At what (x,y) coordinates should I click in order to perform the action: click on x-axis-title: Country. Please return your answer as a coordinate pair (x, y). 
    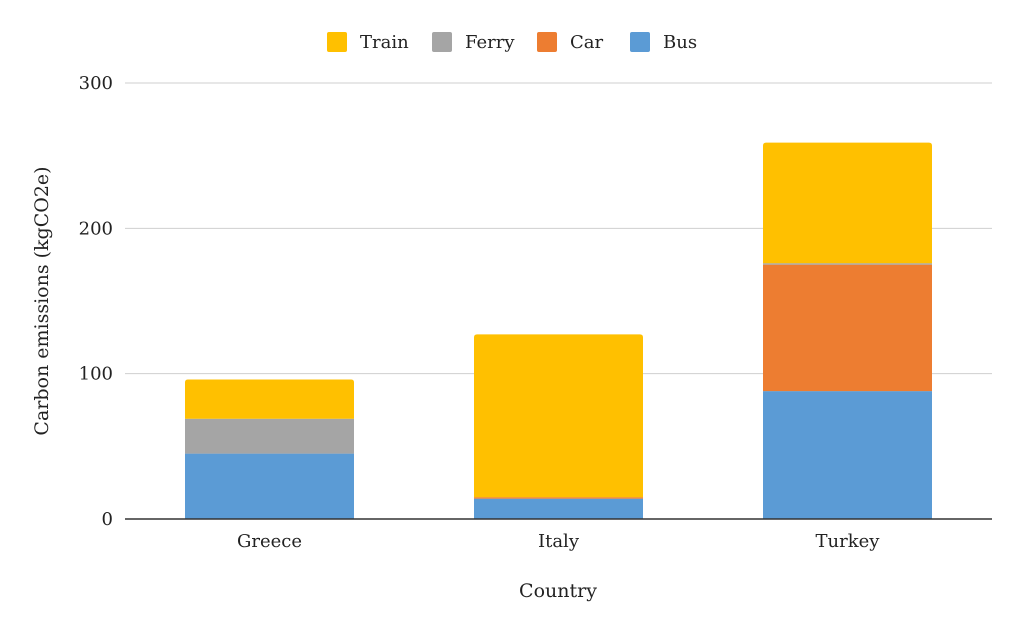
    Looking at the image, I should click on (558, 591).